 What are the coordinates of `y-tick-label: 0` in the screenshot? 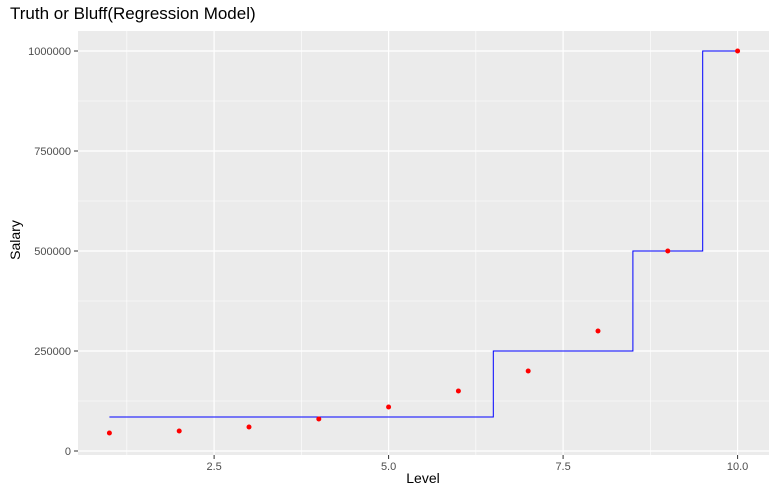 It's located at (68, 452).